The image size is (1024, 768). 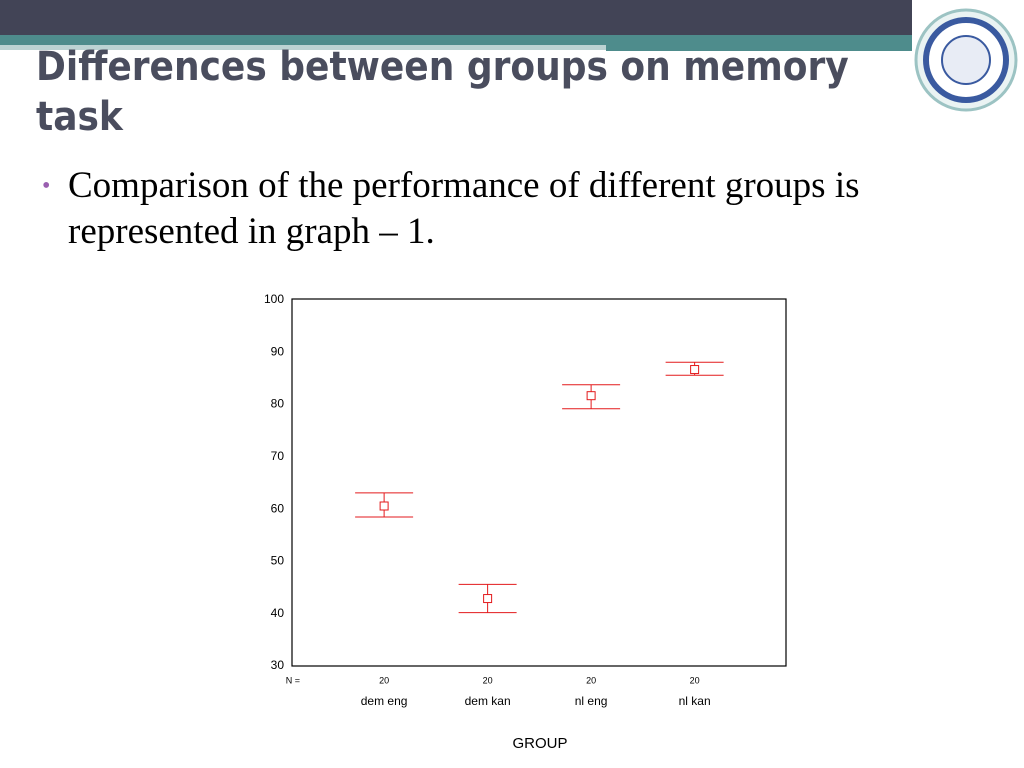 I want to click on x-axis-label: GROUP, so click(x=539, y=743).